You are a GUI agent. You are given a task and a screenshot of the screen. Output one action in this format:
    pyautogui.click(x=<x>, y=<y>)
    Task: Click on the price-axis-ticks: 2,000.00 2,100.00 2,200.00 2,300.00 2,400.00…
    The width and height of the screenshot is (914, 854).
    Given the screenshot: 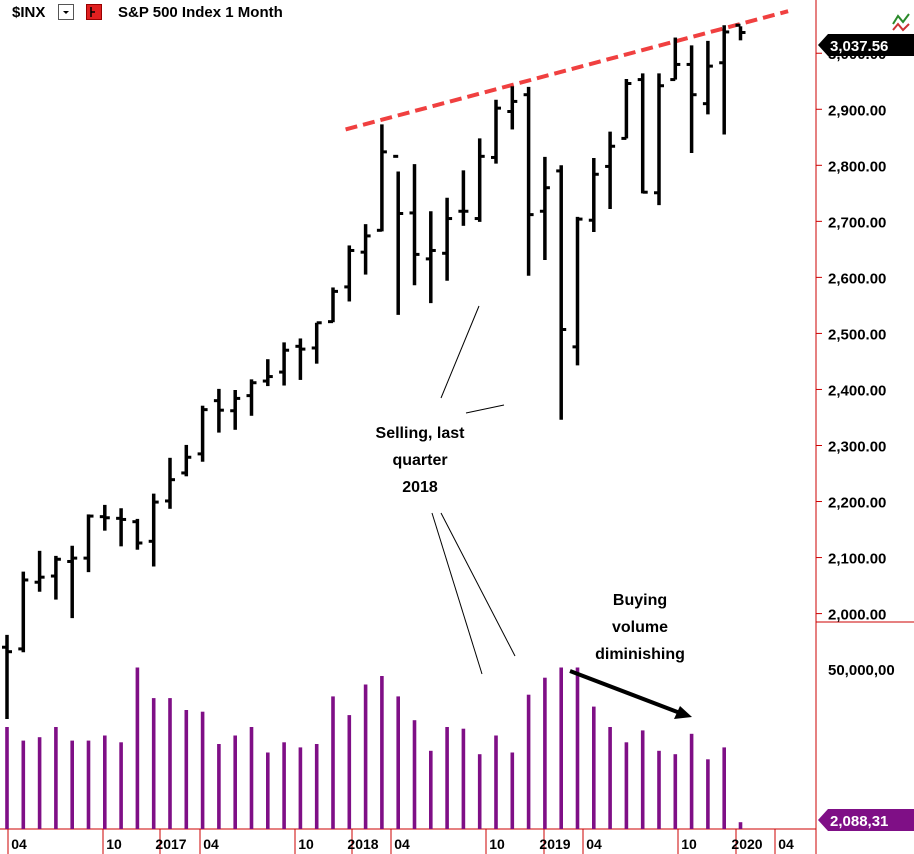 What is the action you would take?
    pyautogui.click(x=851, y=335)
    